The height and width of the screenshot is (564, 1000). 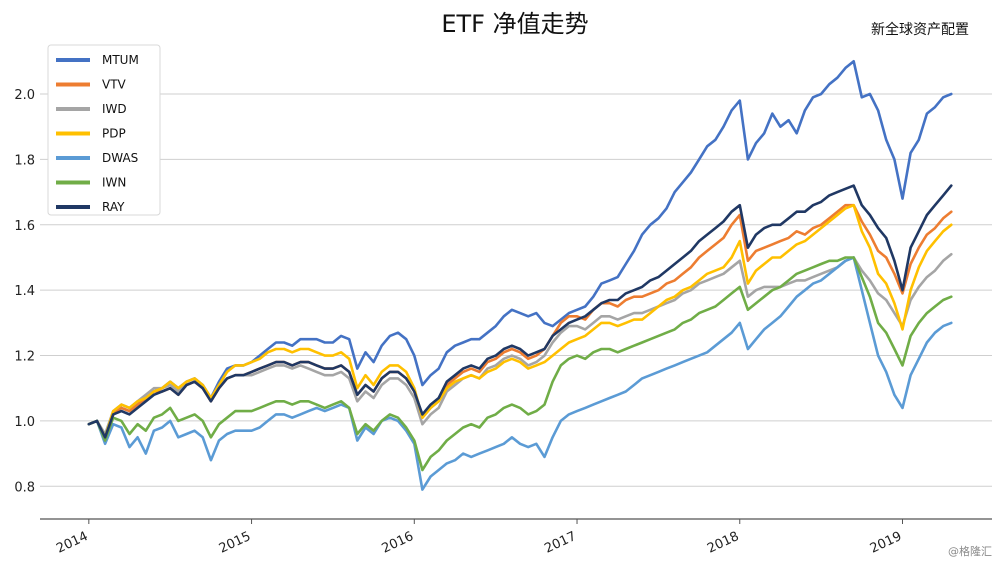 I want to click on y-tick-label: 0.8, so click(x=24, y=487).